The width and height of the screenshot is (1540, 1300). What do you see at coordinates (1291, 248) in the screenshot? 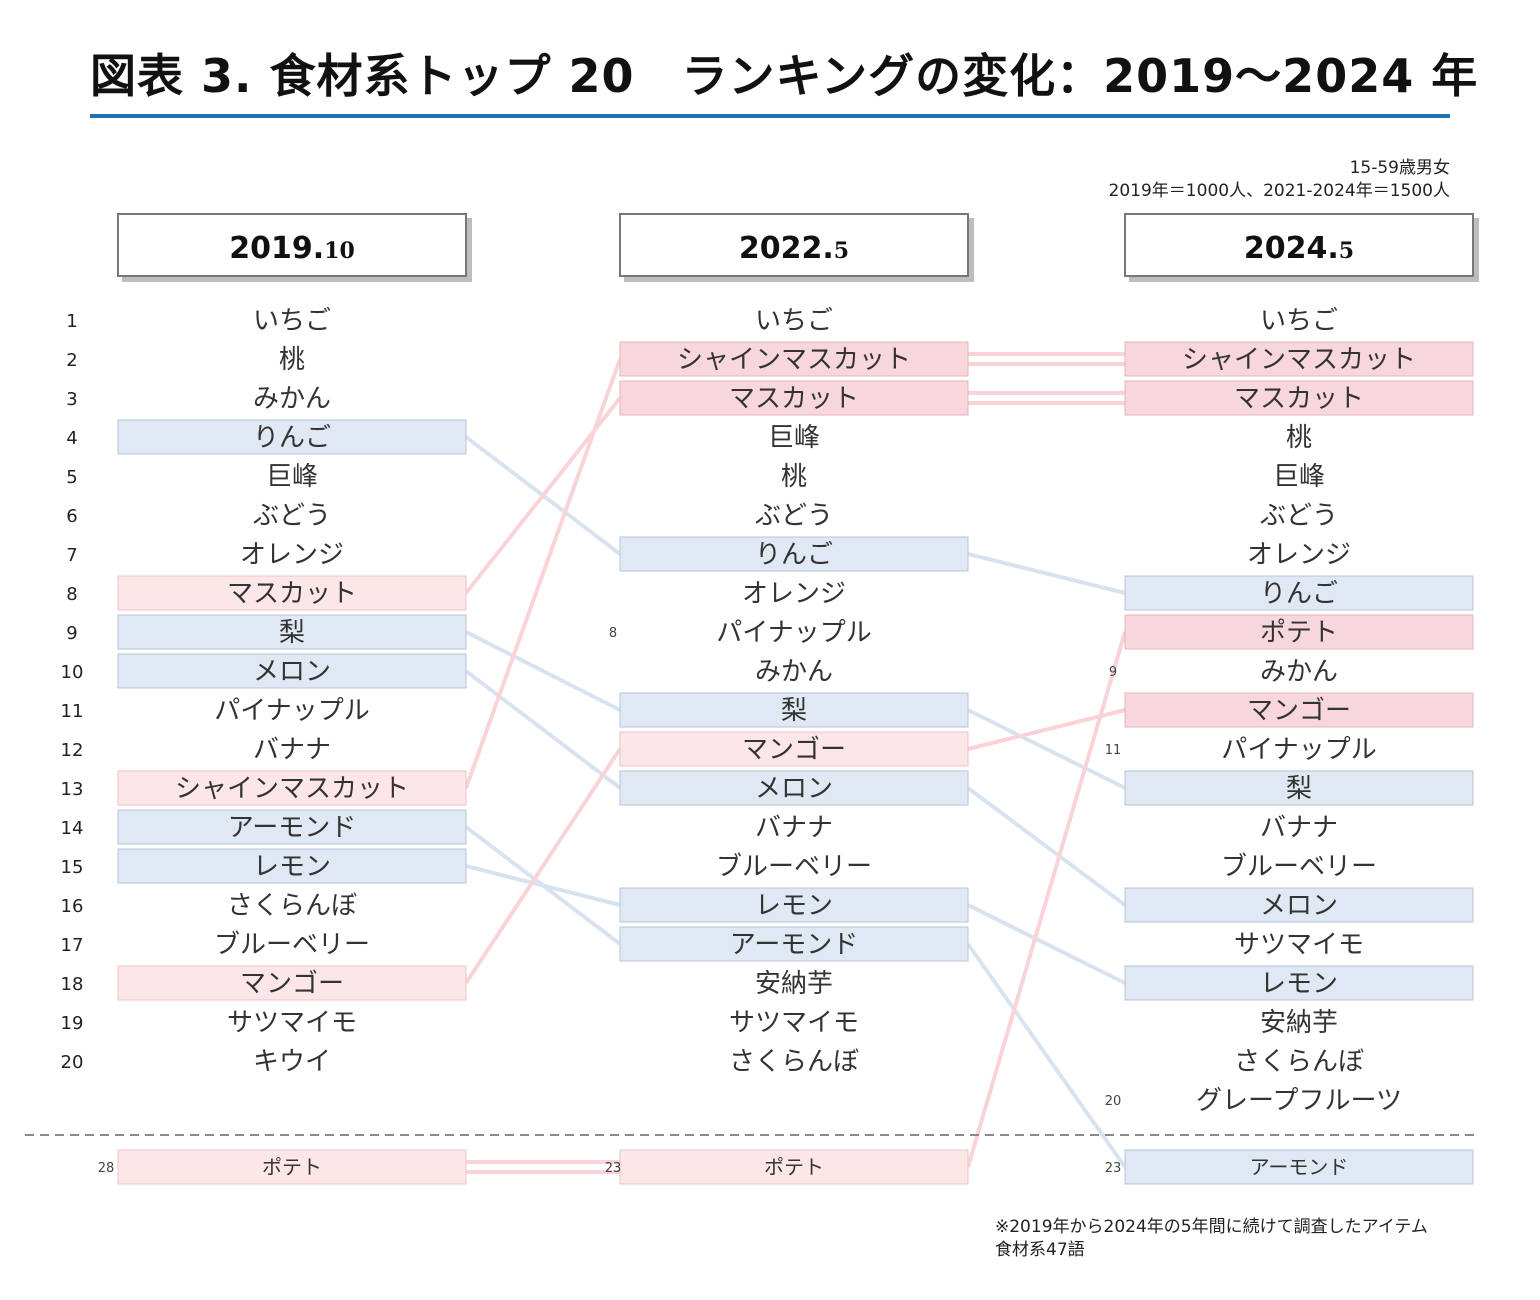
I see `column-header-year: 2024.` at bounding box center [1291, 248].